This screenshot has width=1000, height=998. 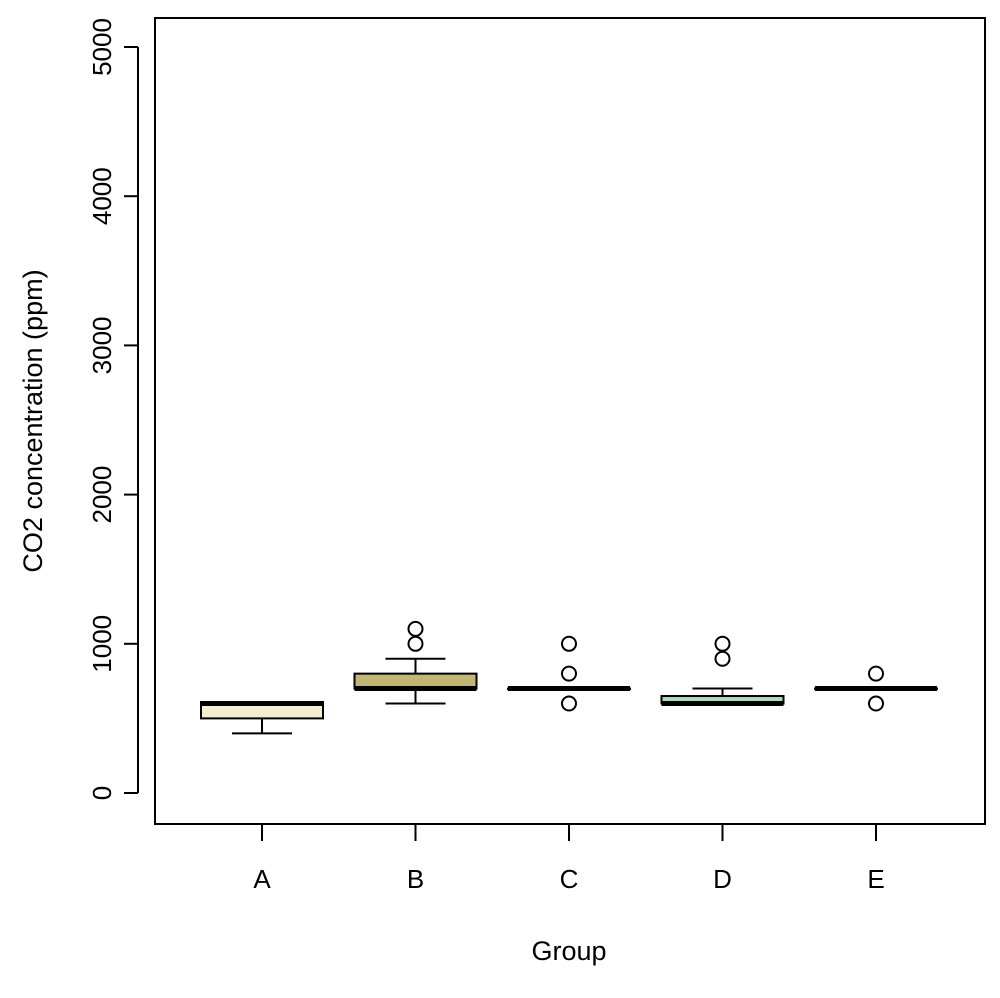 I want to click on y-tick-label: 5000, so click(x=102, y=47).